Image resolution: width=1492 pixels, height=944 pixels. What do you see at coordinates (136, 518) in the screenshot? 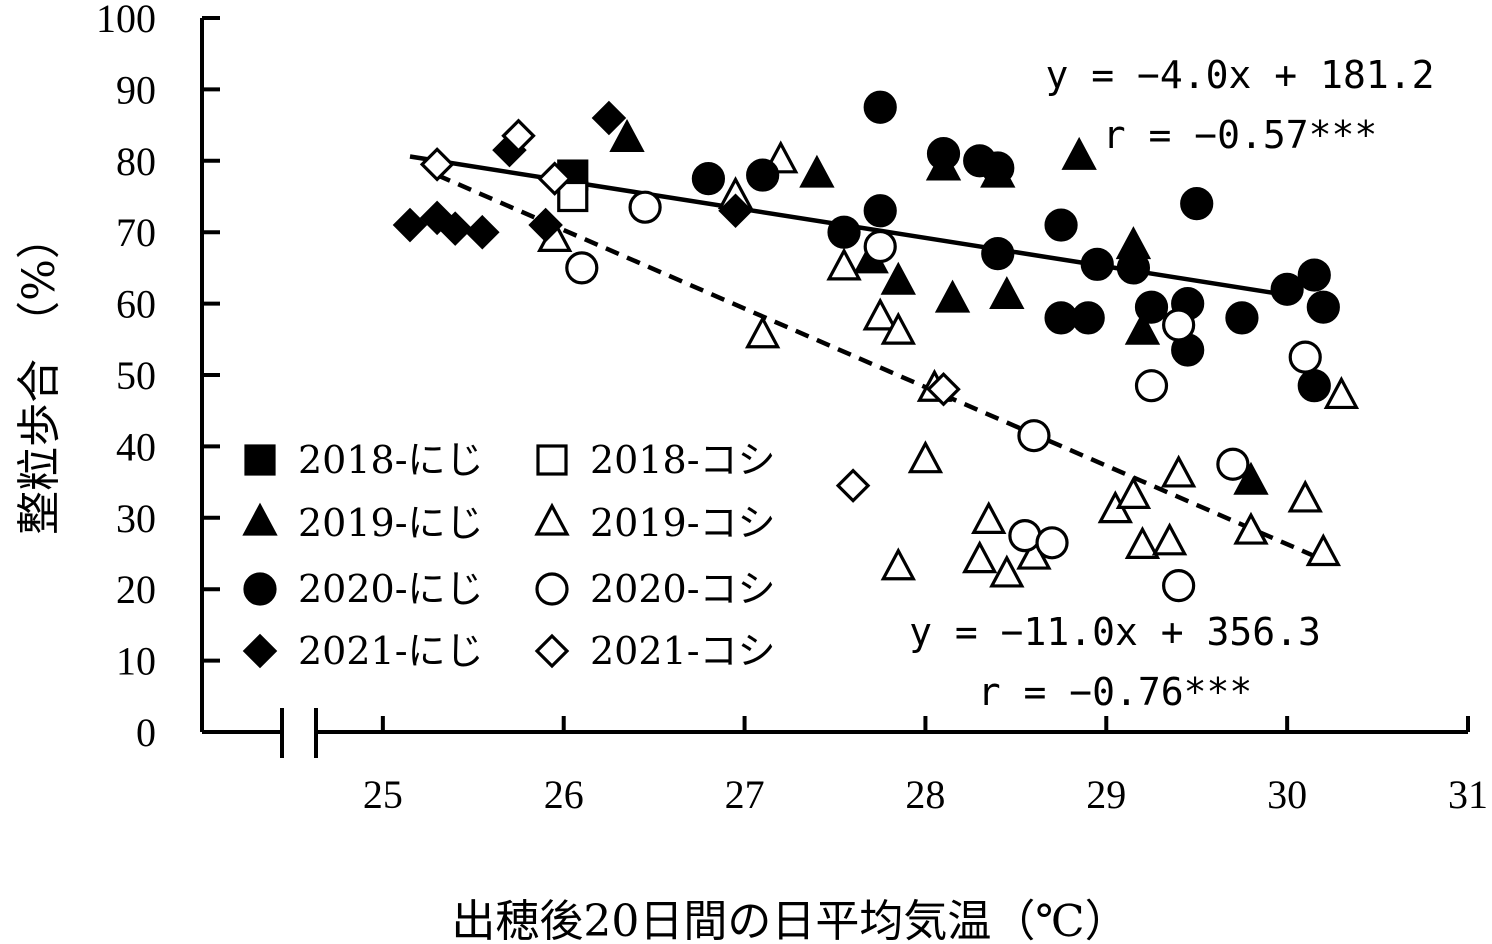
I see `y-tick-label: 30` at bounding box center [136, 518].